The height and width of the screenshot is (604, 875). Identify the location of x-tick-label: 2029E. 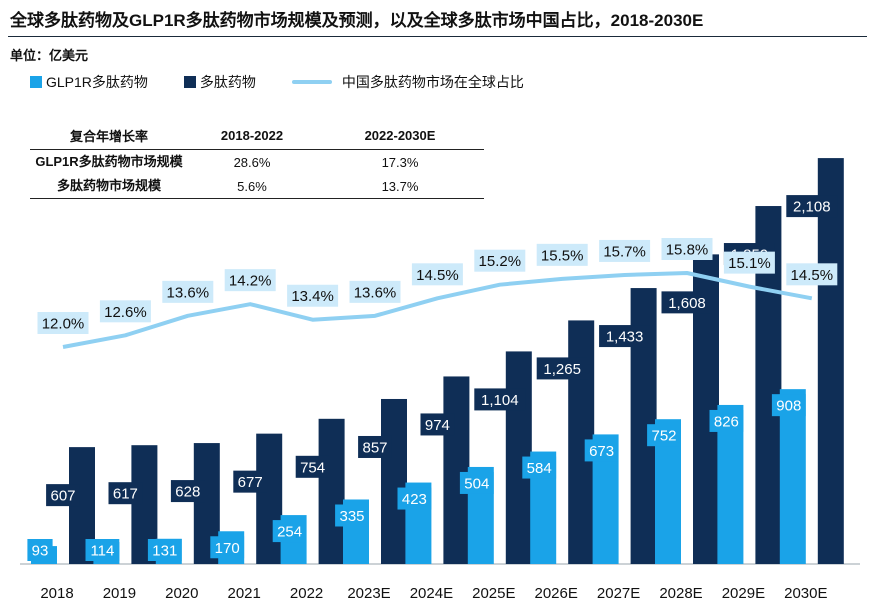
(743, 593).